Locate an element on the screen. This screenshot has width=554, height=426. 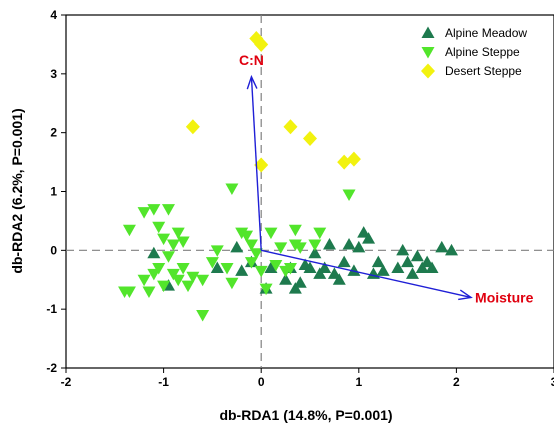
y-tick-label: 0 is located at coordinates (53, 250).